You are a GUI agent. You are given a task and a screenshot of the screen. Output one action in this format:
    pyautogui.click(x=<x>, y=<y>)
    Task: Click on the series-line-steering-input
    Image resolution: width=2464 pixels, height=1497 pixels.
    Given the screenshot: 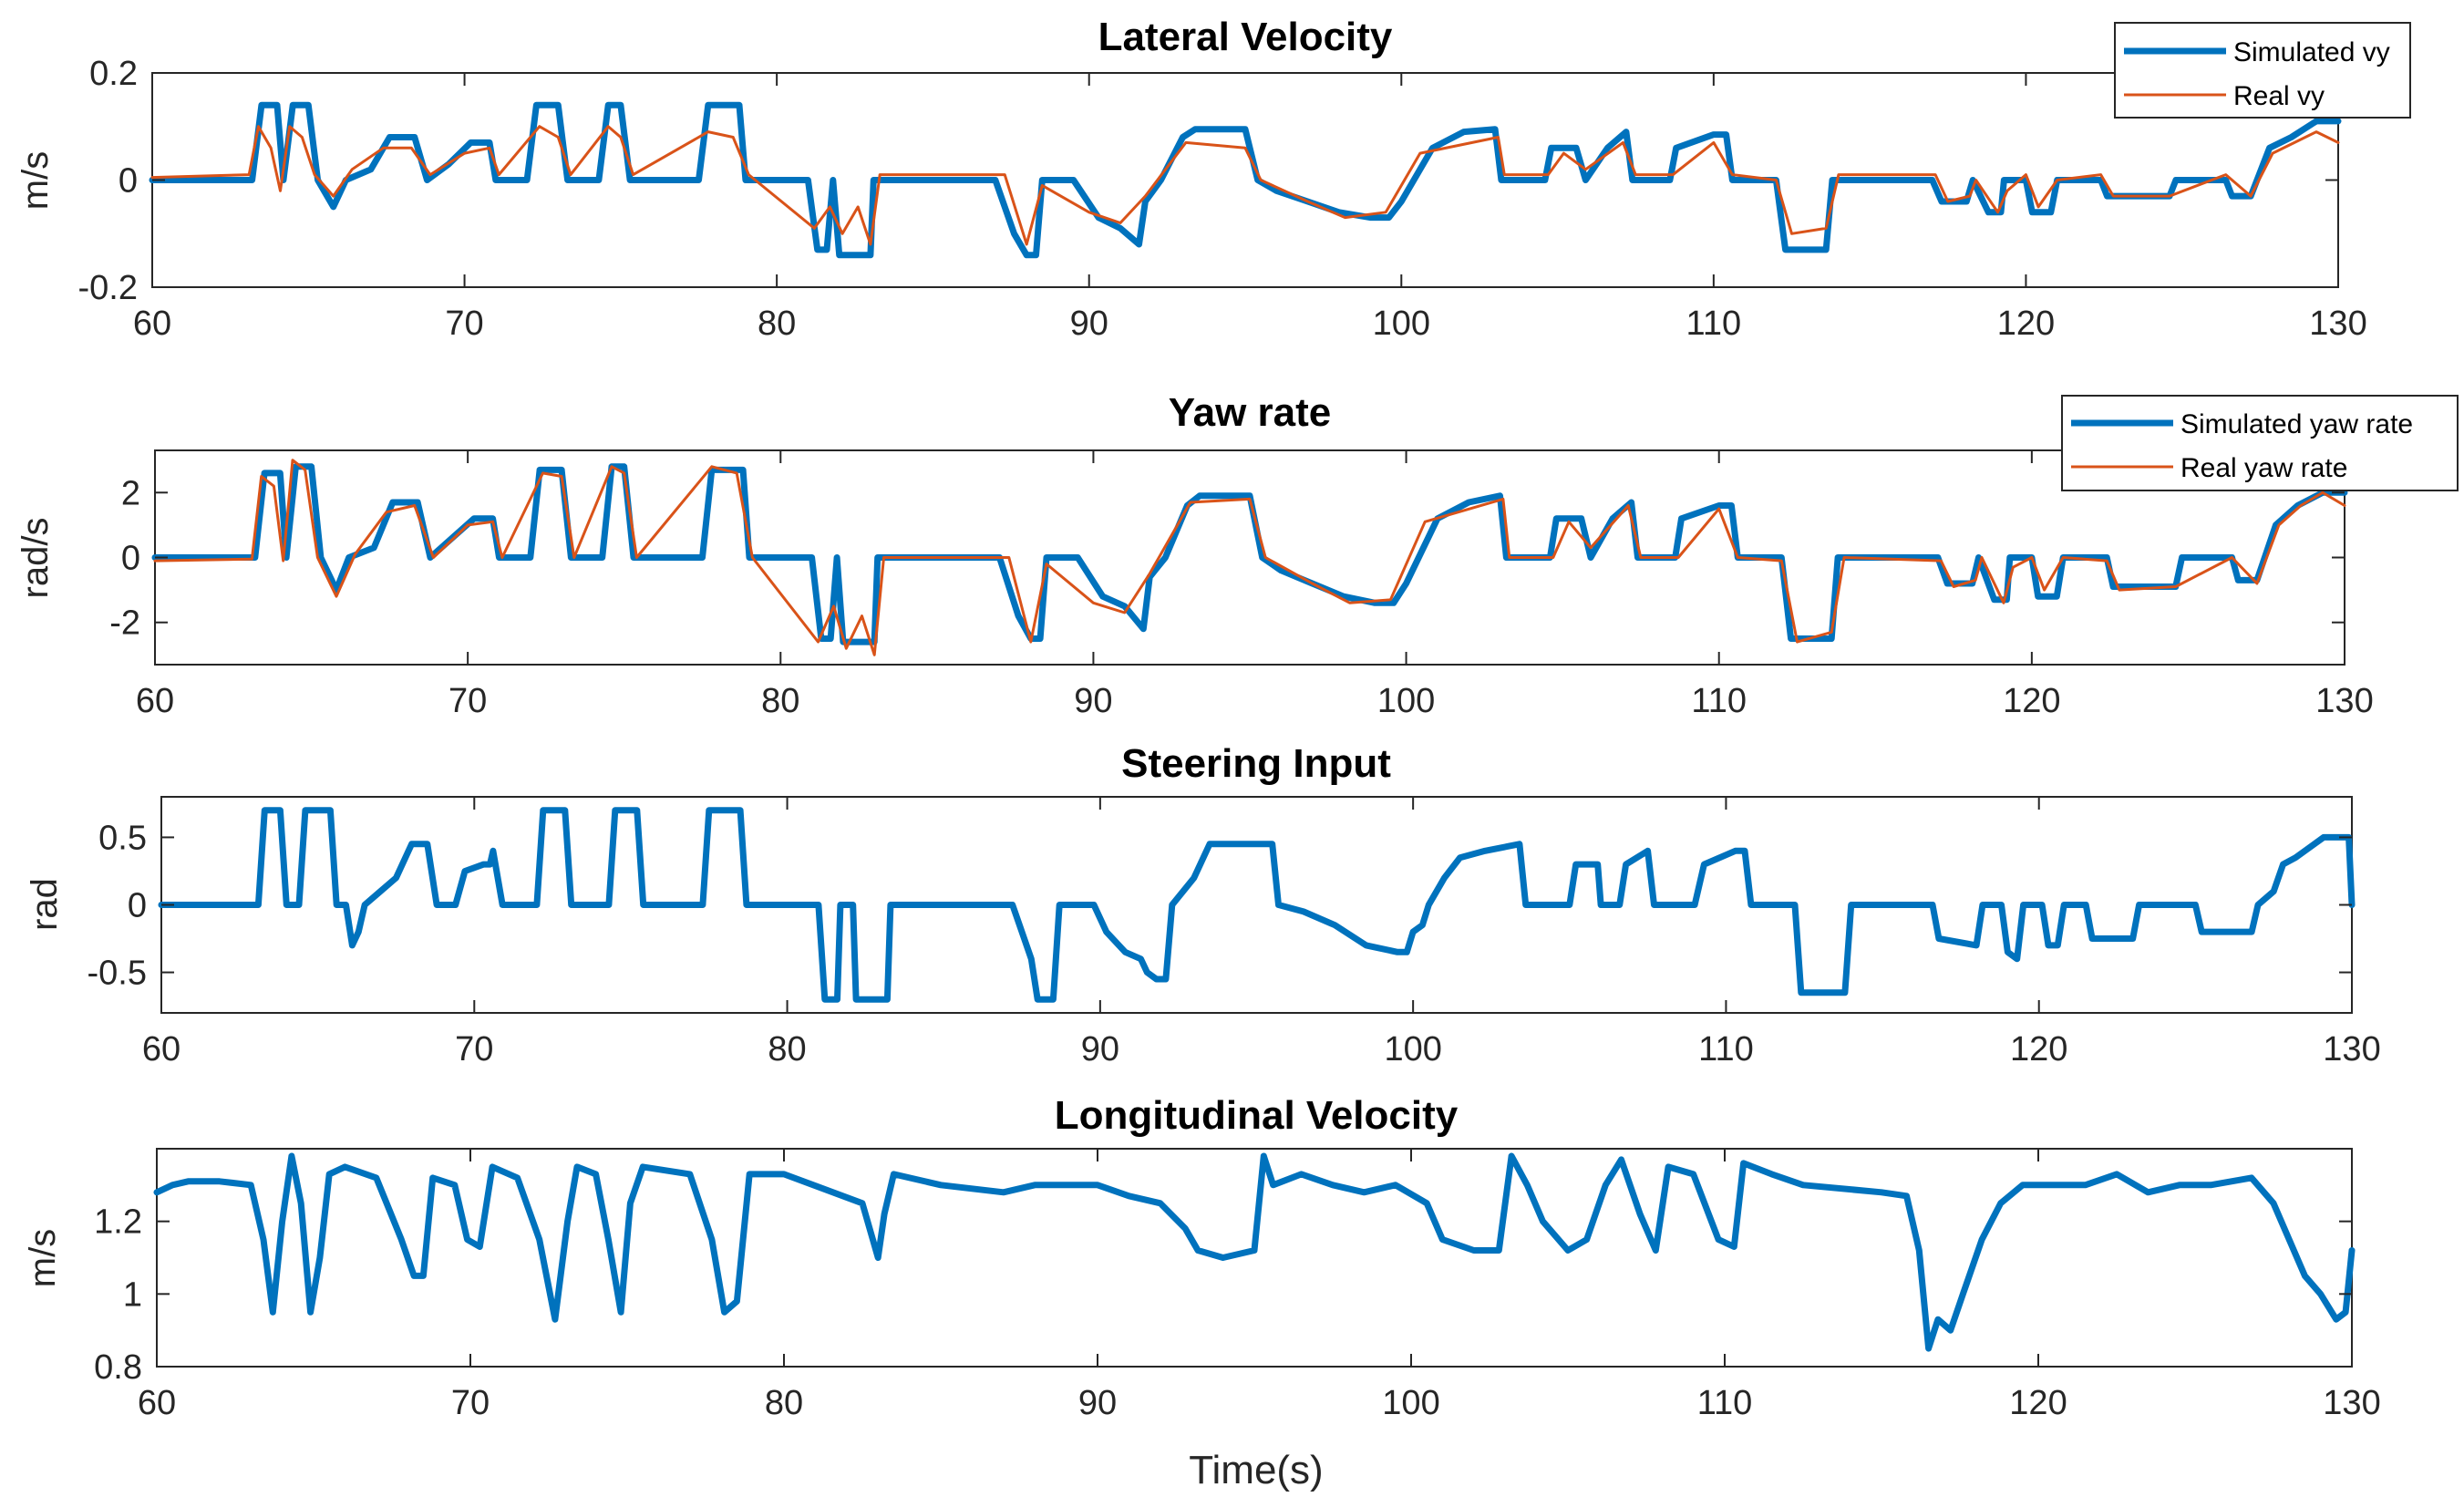 What is the action you would take?
    pyautogui.click(x=1257, y=905)
    